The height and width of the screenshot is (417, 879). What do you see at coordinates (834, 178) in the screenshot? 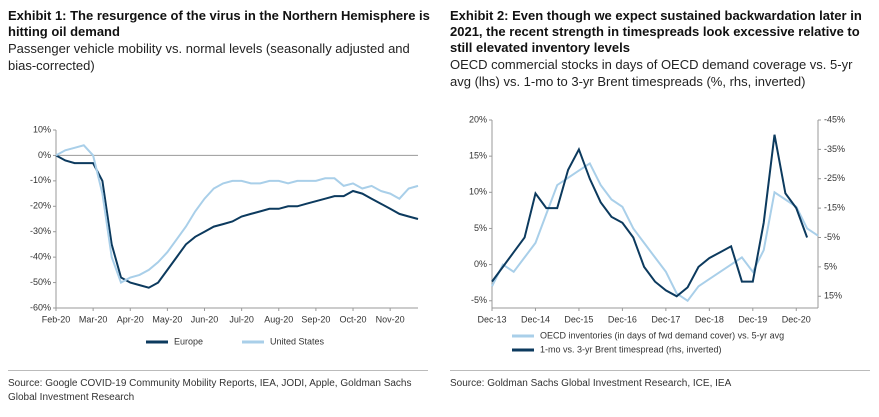
I see `y2-tick-label: -25%` at bounding box center [834, 178].